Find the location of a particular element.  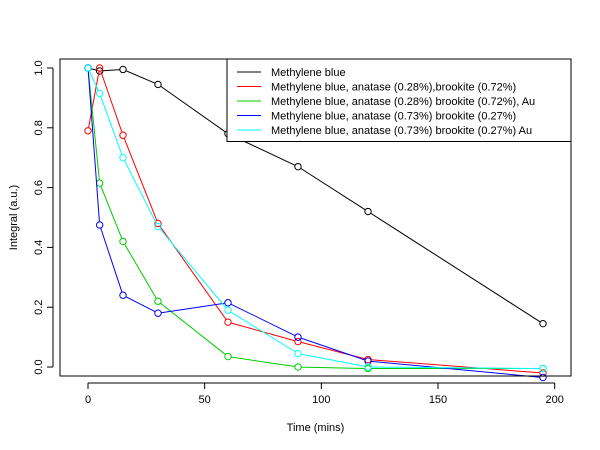

x-axis: 0 50 100 150 200 is located at coordinates (324, 394).